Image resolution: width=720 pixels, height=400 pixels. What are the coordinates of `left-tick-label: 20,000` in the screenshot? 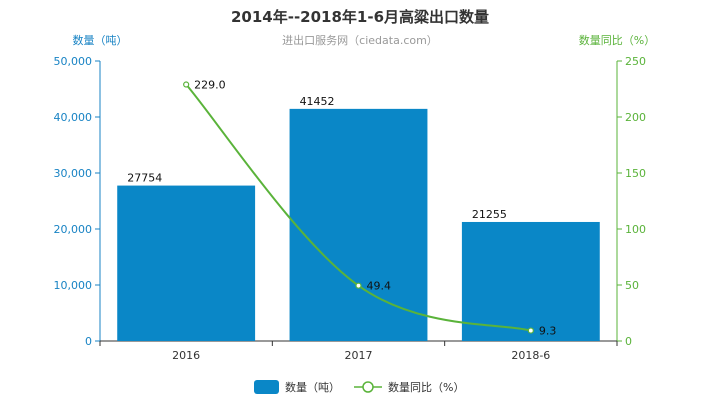 It's located at (73, 229).